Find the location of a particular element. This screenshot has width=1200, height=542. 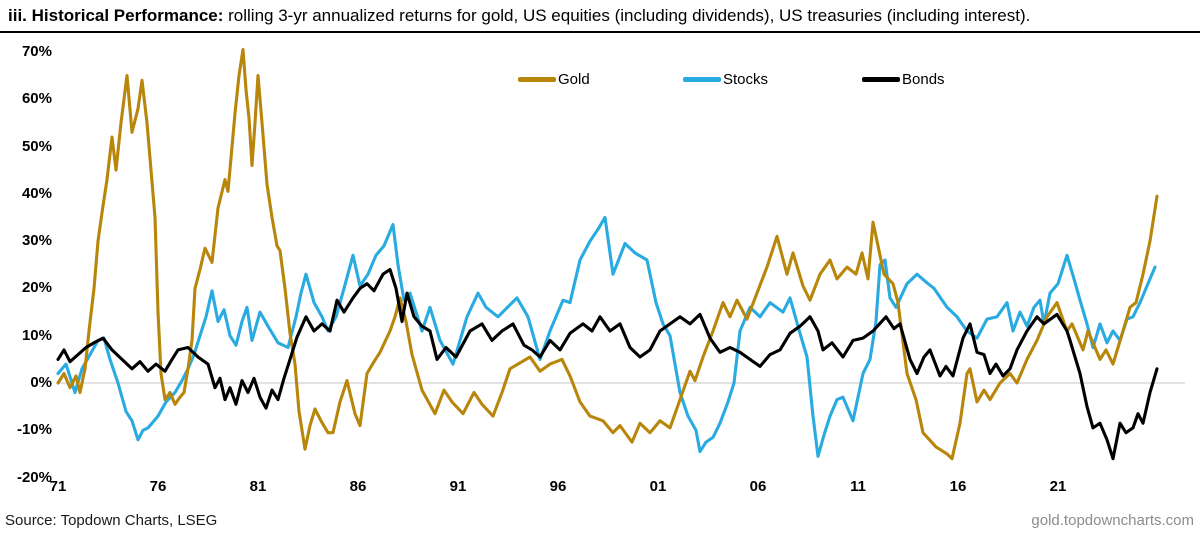

legend-item-bonds: Bonds is located at coordinates (903, 79).